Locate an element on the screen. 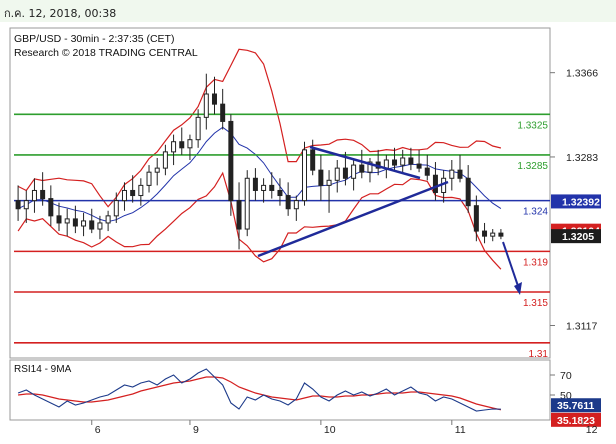 The image size is (616, 444). triangle-upper-line is located at coordinates (365, 162).